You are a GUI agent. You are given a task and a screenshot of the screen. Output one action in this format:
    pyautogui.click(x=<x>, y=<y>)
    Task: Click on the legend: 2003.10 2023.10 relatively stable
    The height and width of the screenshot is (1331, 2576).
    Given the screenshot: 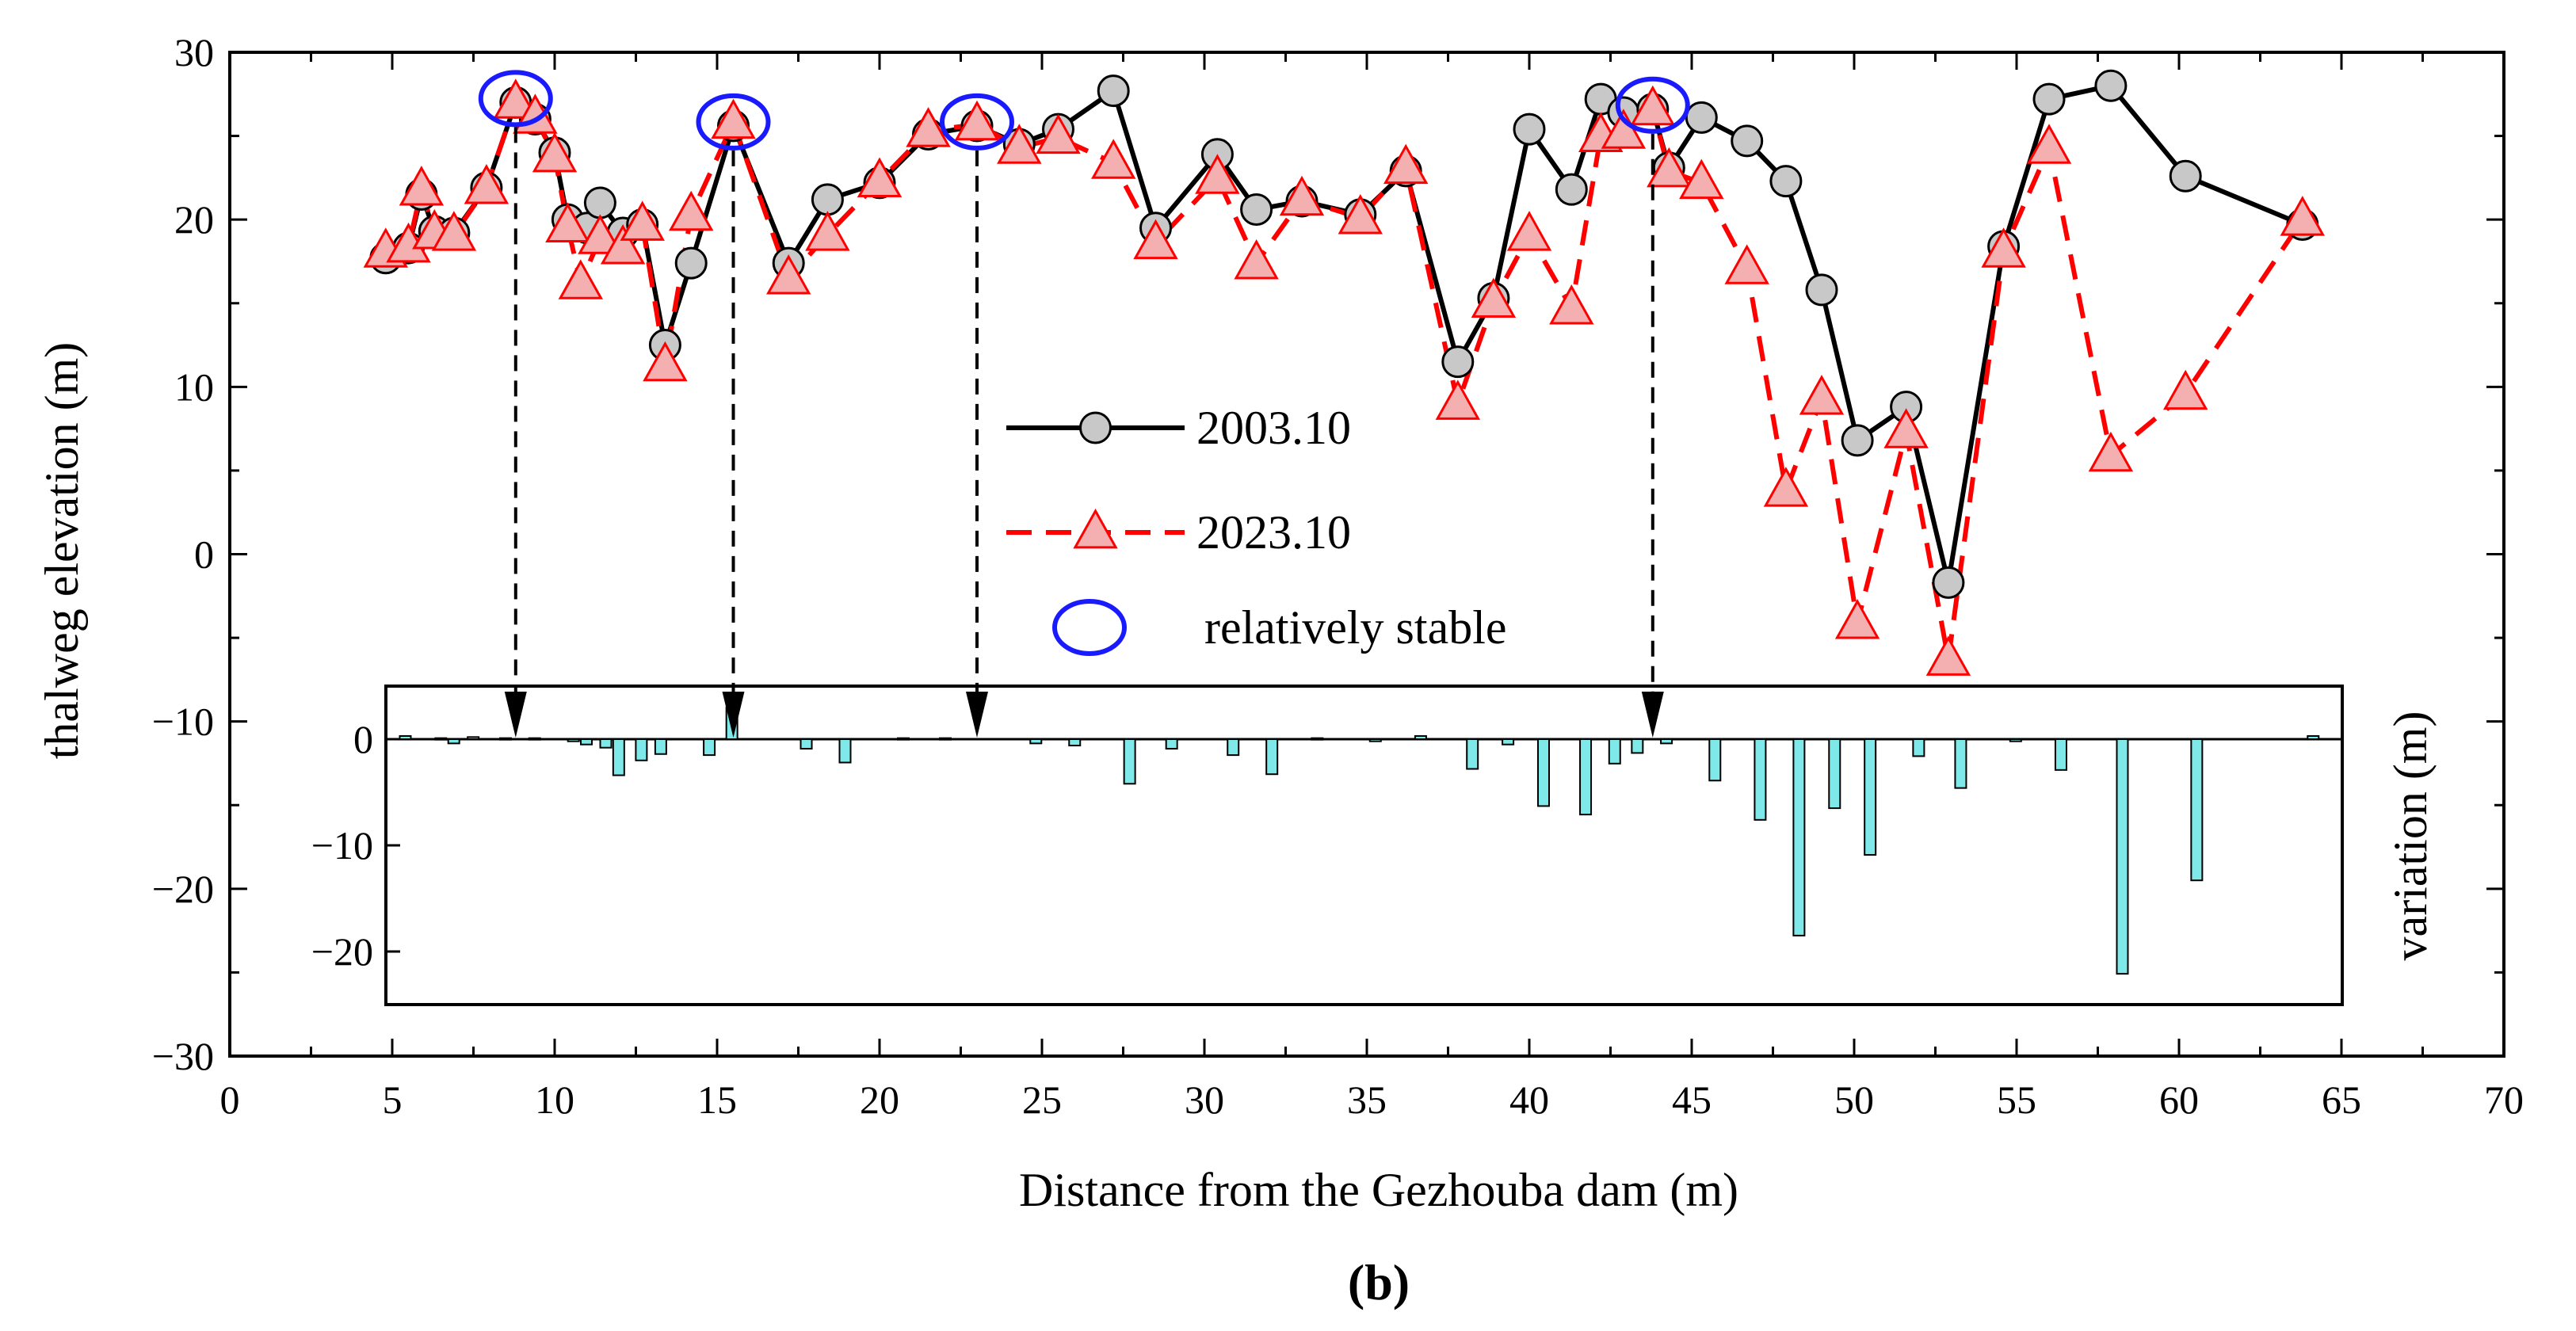 What is the action you would take?
    pyautogui.click(x=1256, y=529)
    